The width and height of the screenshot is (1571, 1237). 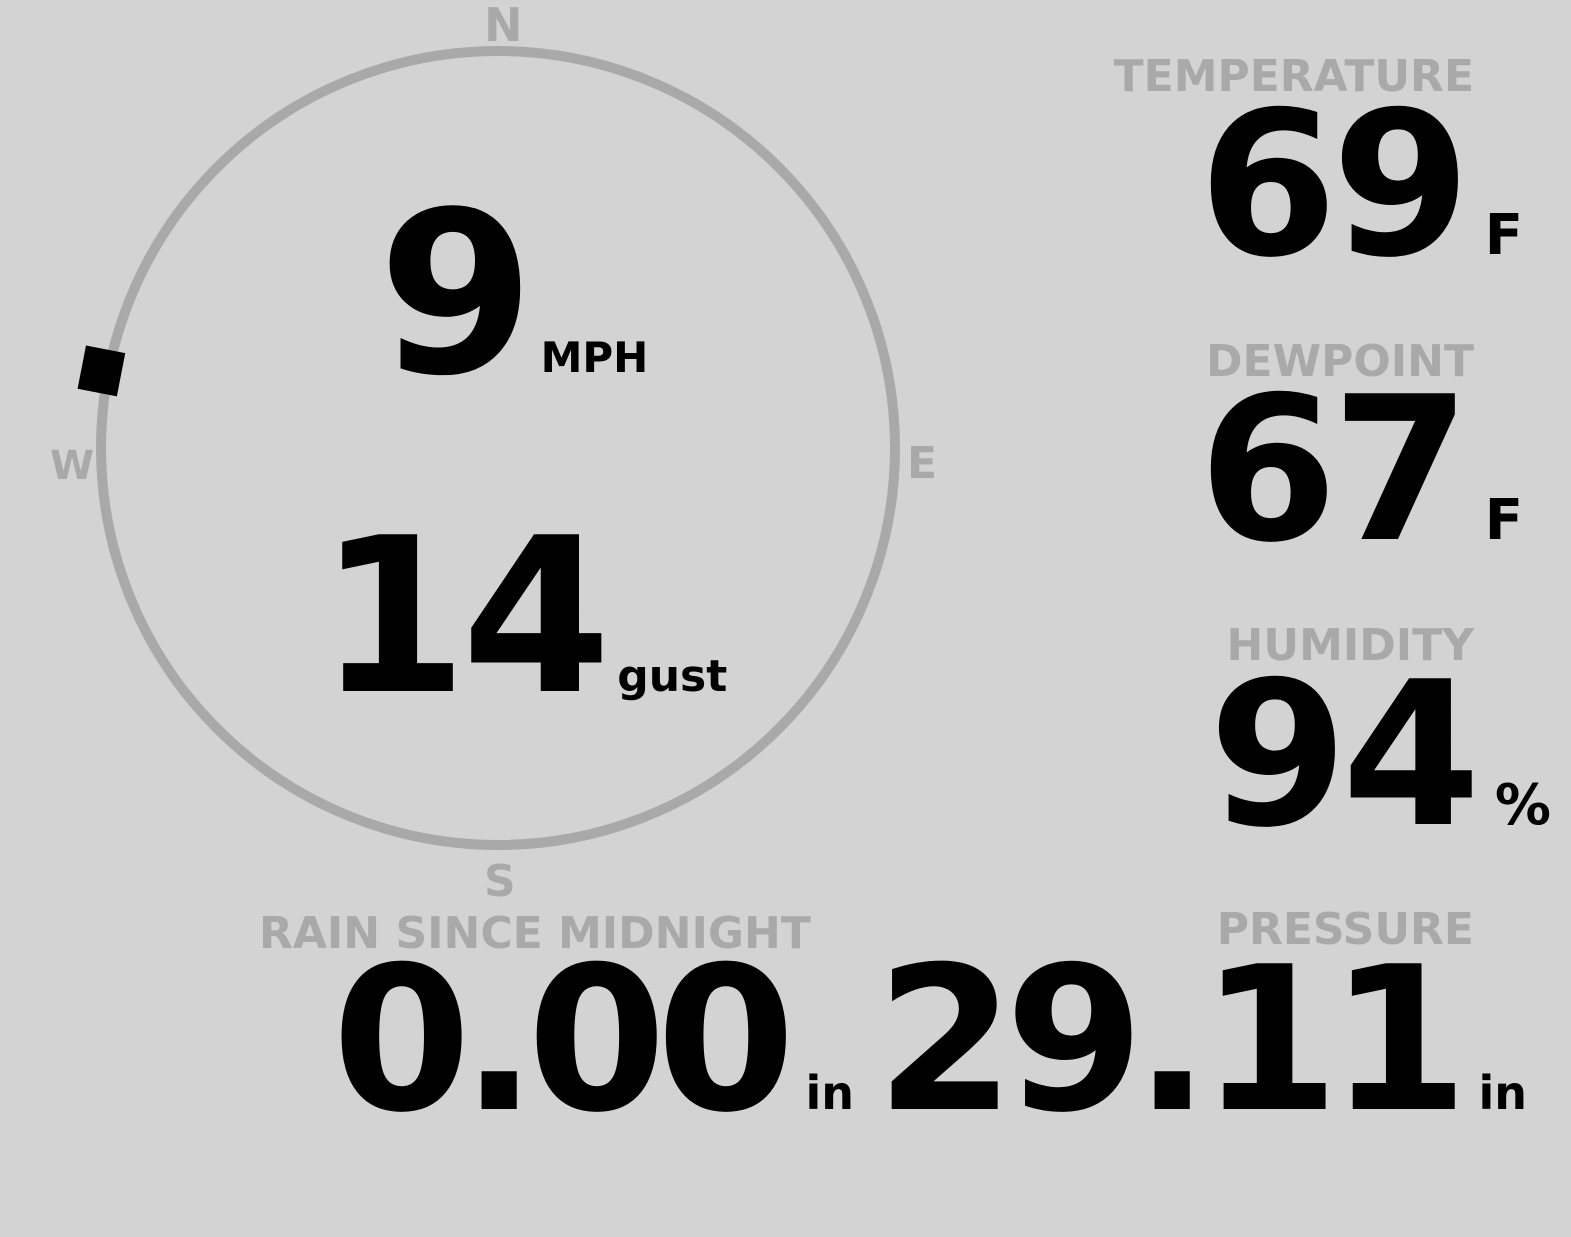 I want to click on dewpoint-value: 67, so click(x=1334, y=470).